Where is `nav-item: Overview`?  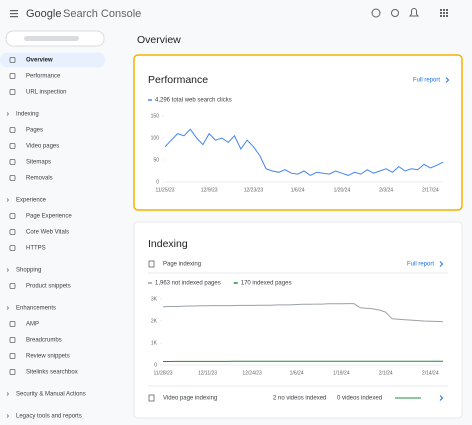 nav-item: Overview is located at coordinates (39, 61).